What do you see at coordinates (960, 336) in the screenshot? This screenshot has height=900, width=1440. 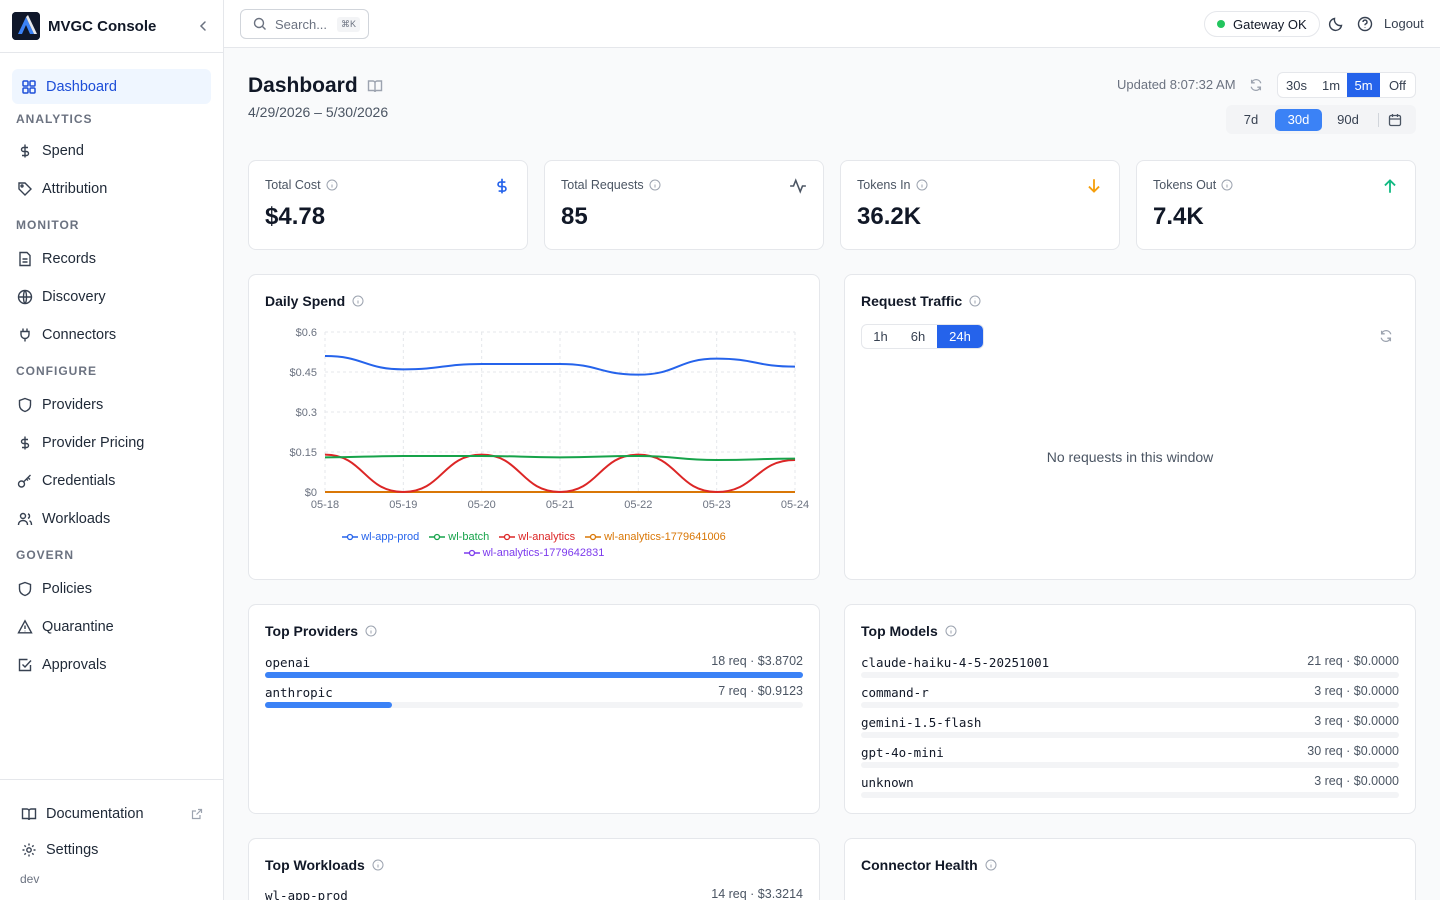 I see `window-option-24h: 24h` at bounding box center [960, 336].